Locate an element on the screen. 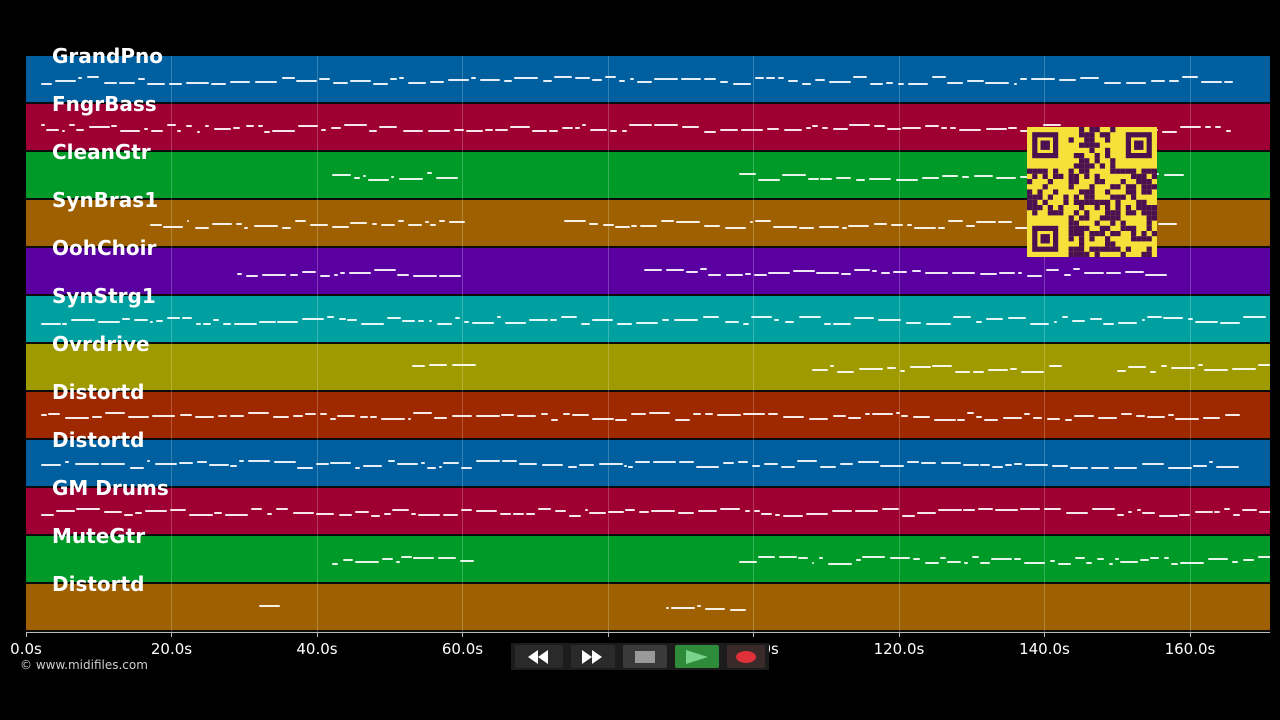  tick-label: 0.0s is located at coordinates (26, 649).